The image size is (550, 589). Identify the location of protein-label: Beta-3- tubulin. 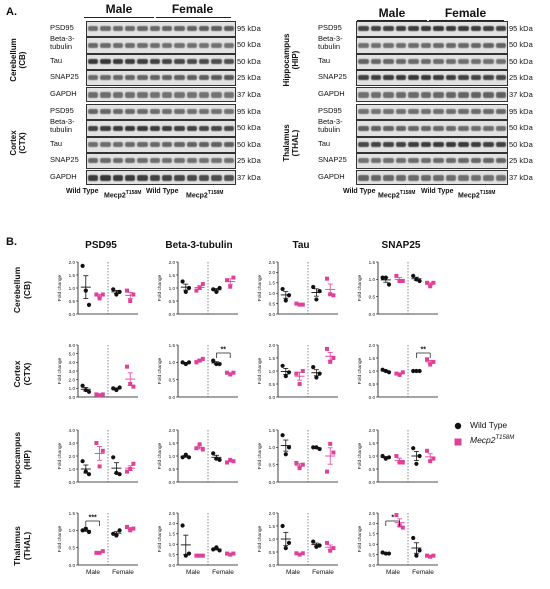
(62, 125).